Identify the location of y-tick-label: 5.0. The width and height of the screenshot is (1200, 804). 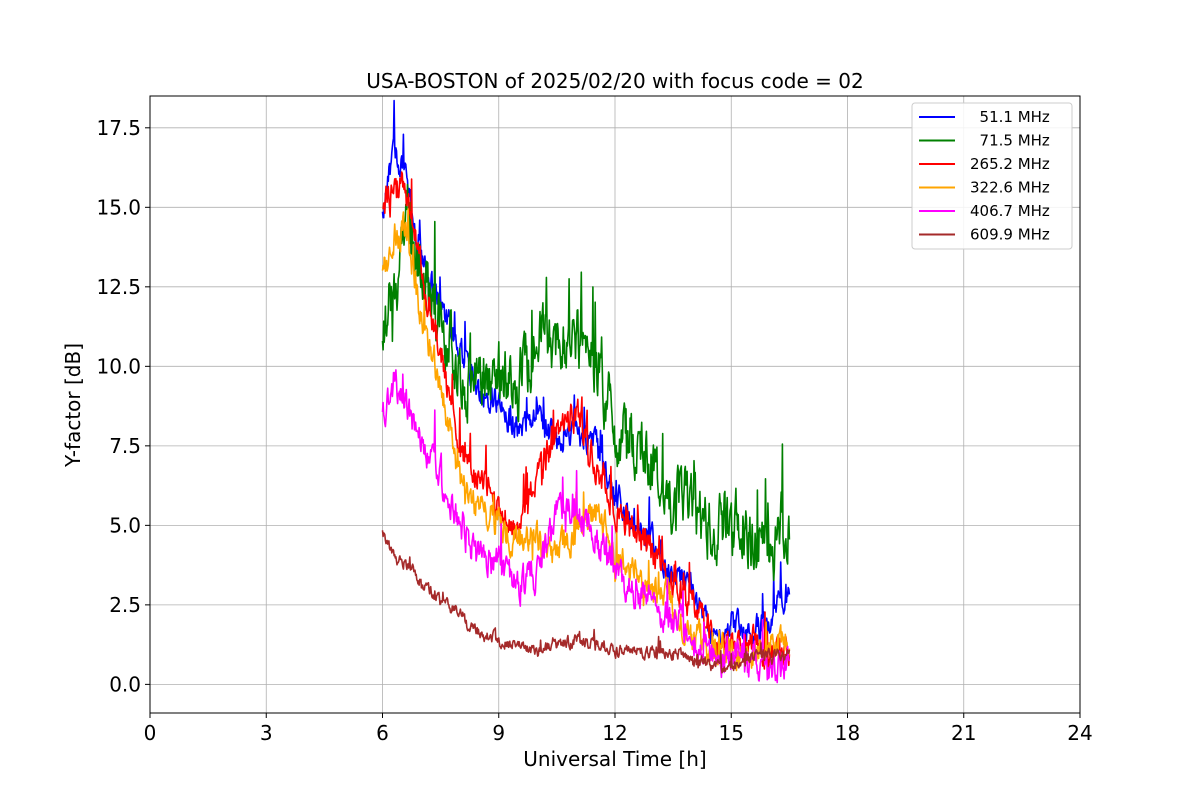
(125, 525).